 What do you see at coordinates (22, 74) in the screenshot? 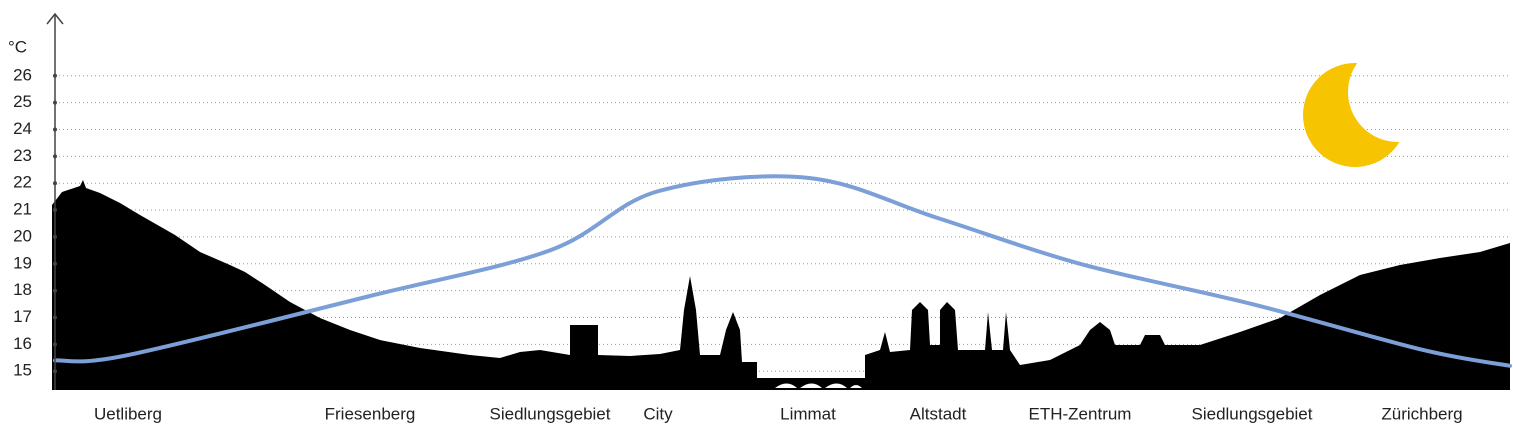
I see `y-tick-label: 26` at bounding box center [22, 74].